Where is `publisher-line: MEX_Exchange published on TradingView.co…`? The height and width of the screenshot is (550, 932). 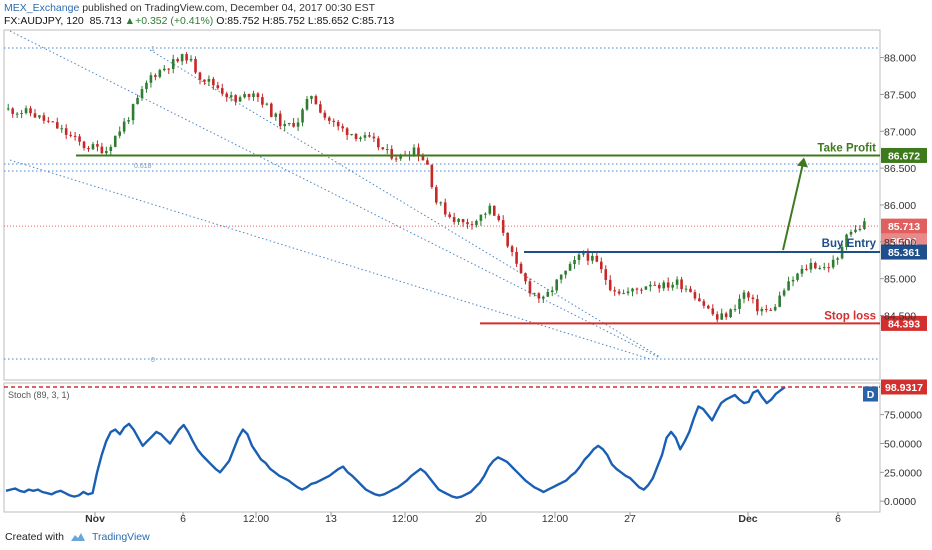
publisher-line: MEX_Exchange published on TradingView.co… is located at coordinates (189, 8).